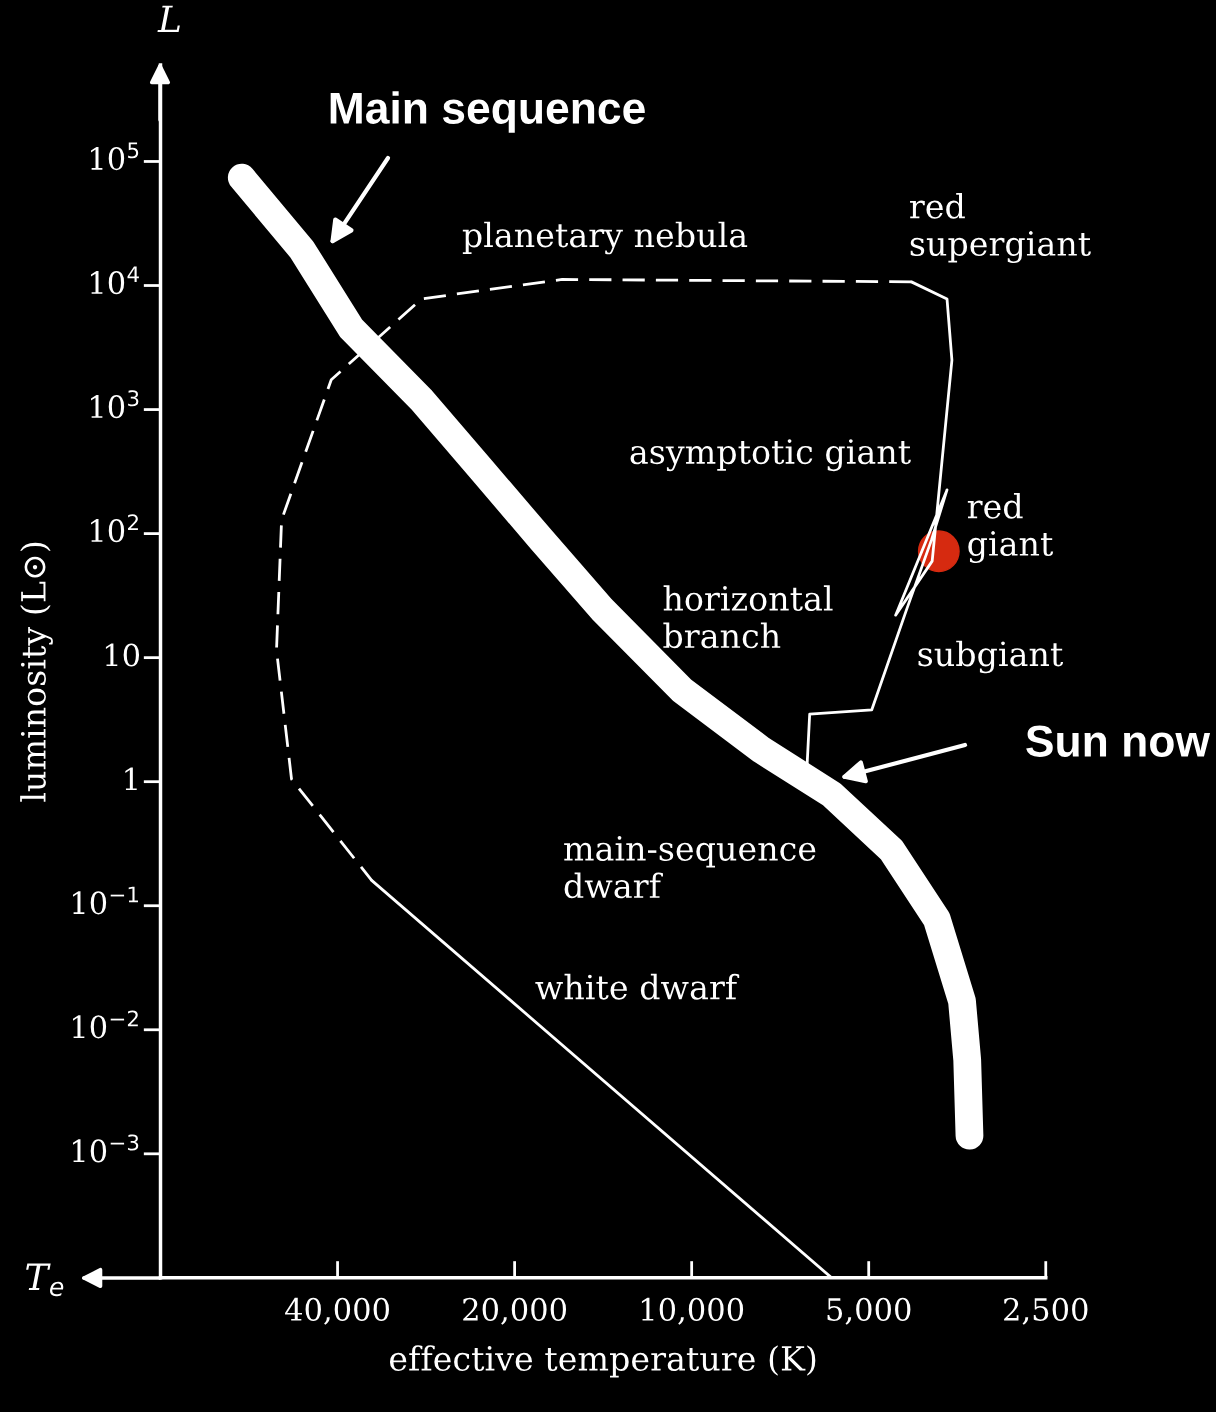 This screenshot has height=1412, width=1216. I want to click on annotation: subgiant, so click(991, 657).